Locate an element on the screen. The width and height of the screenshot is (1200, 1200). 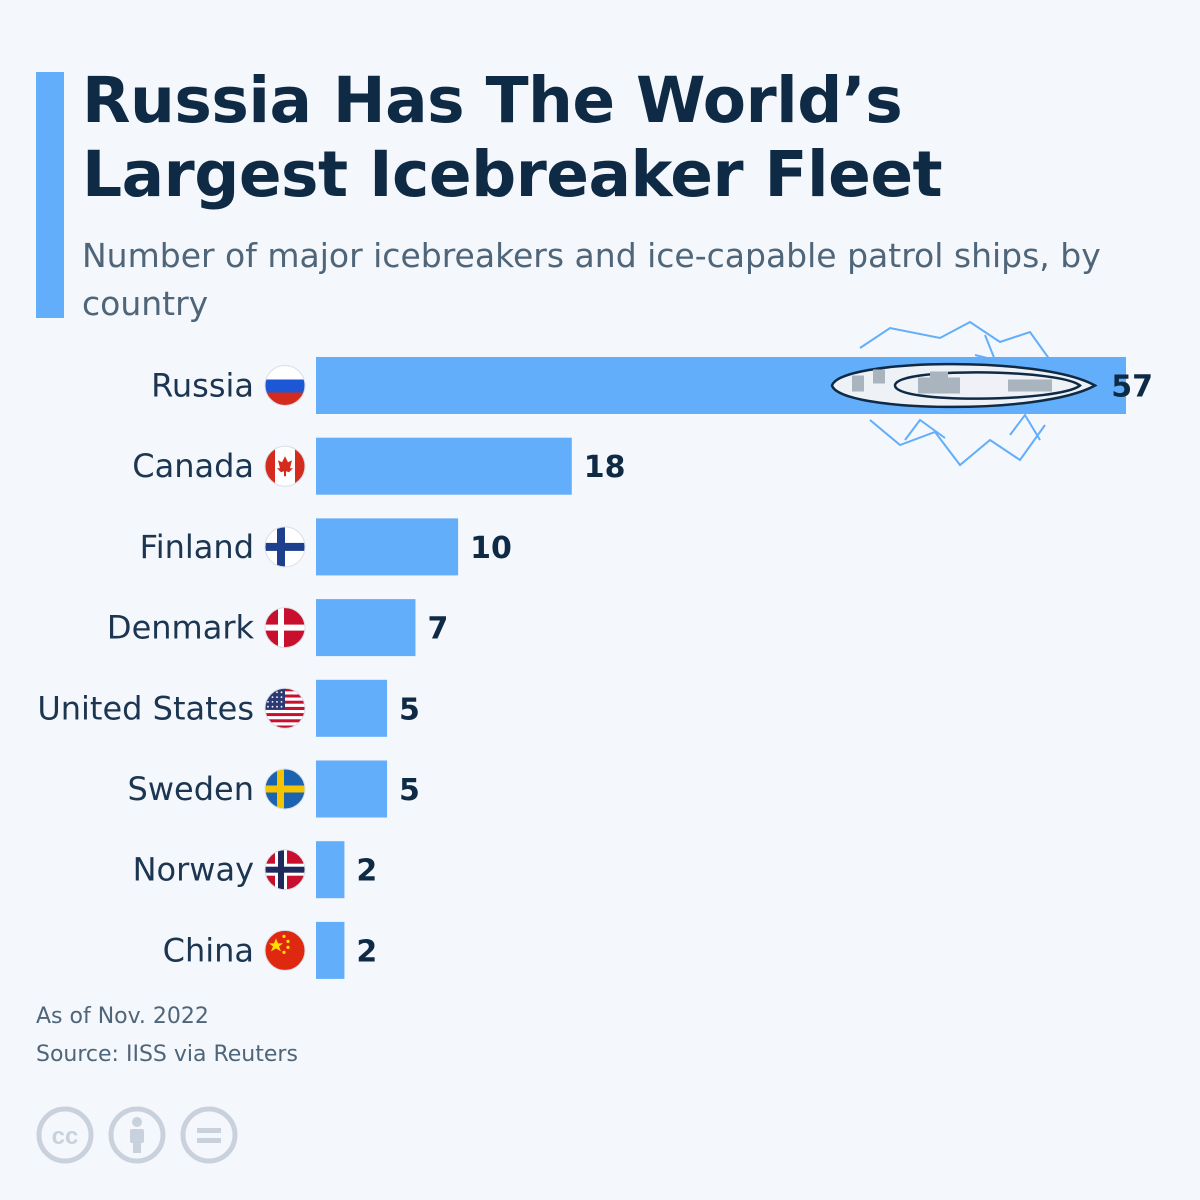
canada-flag-icon is located at coordinates (285, 466).